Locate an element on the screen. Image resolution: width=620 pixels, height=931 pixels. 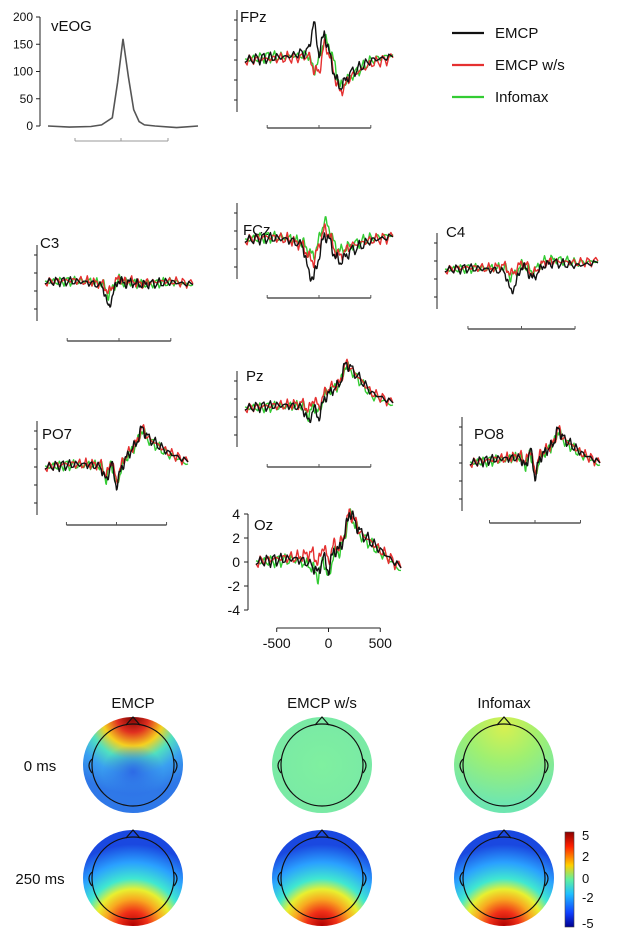
colorbar-tick-label: -5 is located at coordinates (588, 923).